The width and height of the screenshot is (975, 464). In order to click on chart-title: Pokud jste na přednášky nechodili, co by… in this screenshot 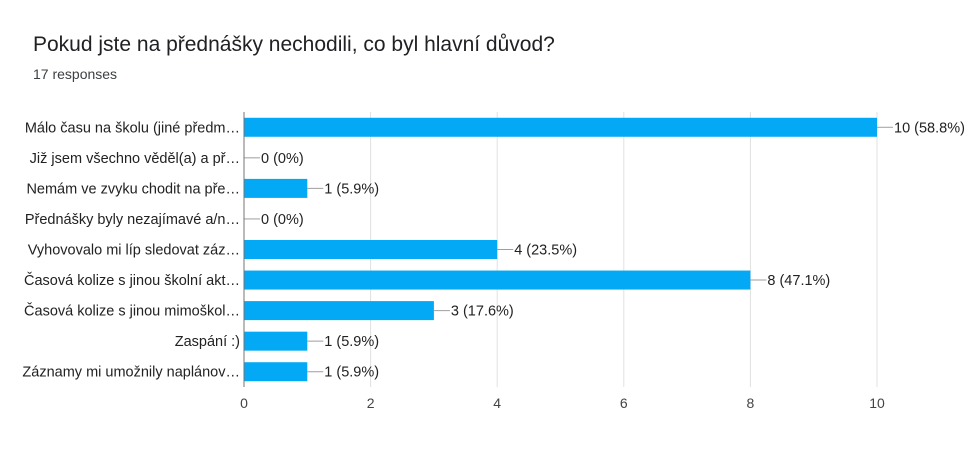, I will do `click(294, 44)`.